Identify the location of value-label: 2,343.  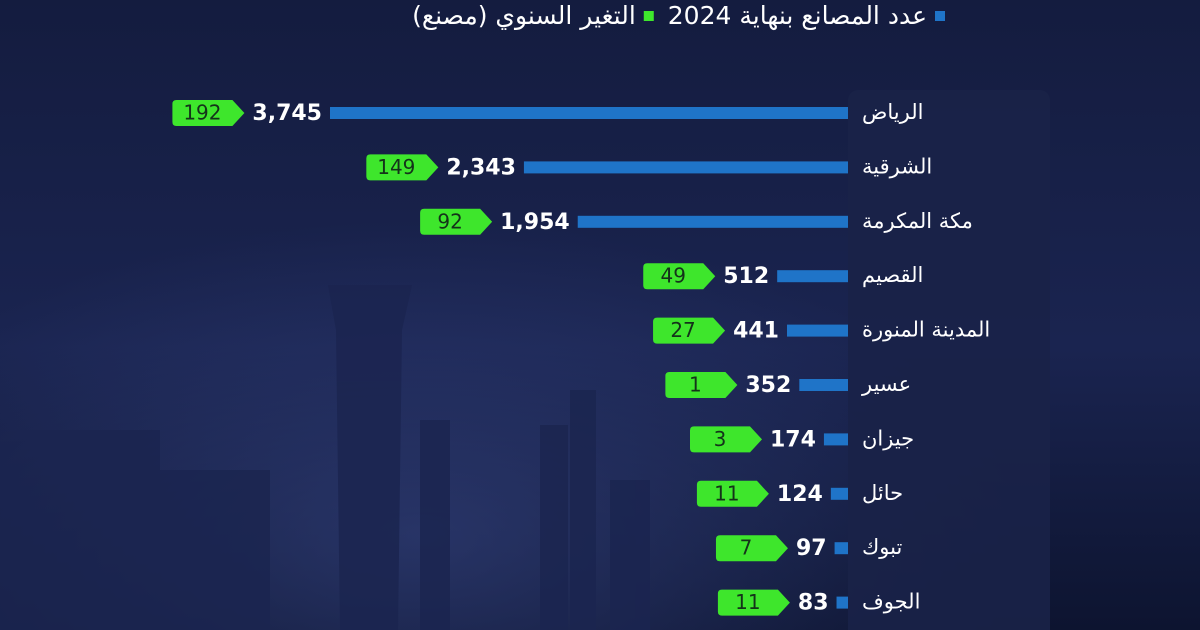
(481, 167).